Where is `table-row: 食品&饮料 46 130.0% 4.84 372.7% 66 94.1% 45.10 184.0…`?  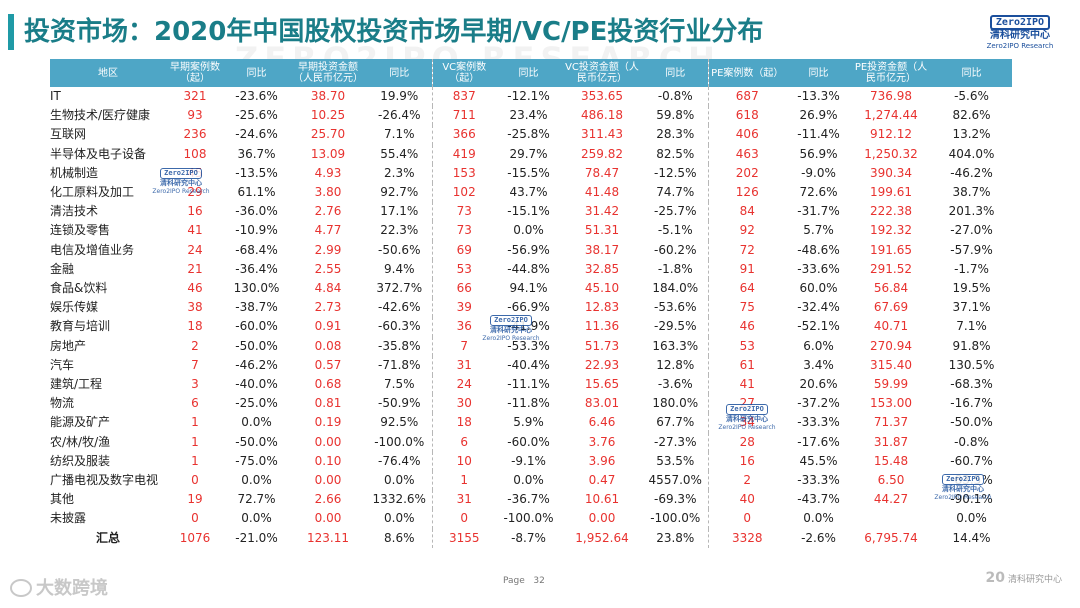 table-row: 食品&饮料 46 130.0% 4.84 372.7% 66 94.1% 45.10 184.0… is located at coordinates (531, 289).